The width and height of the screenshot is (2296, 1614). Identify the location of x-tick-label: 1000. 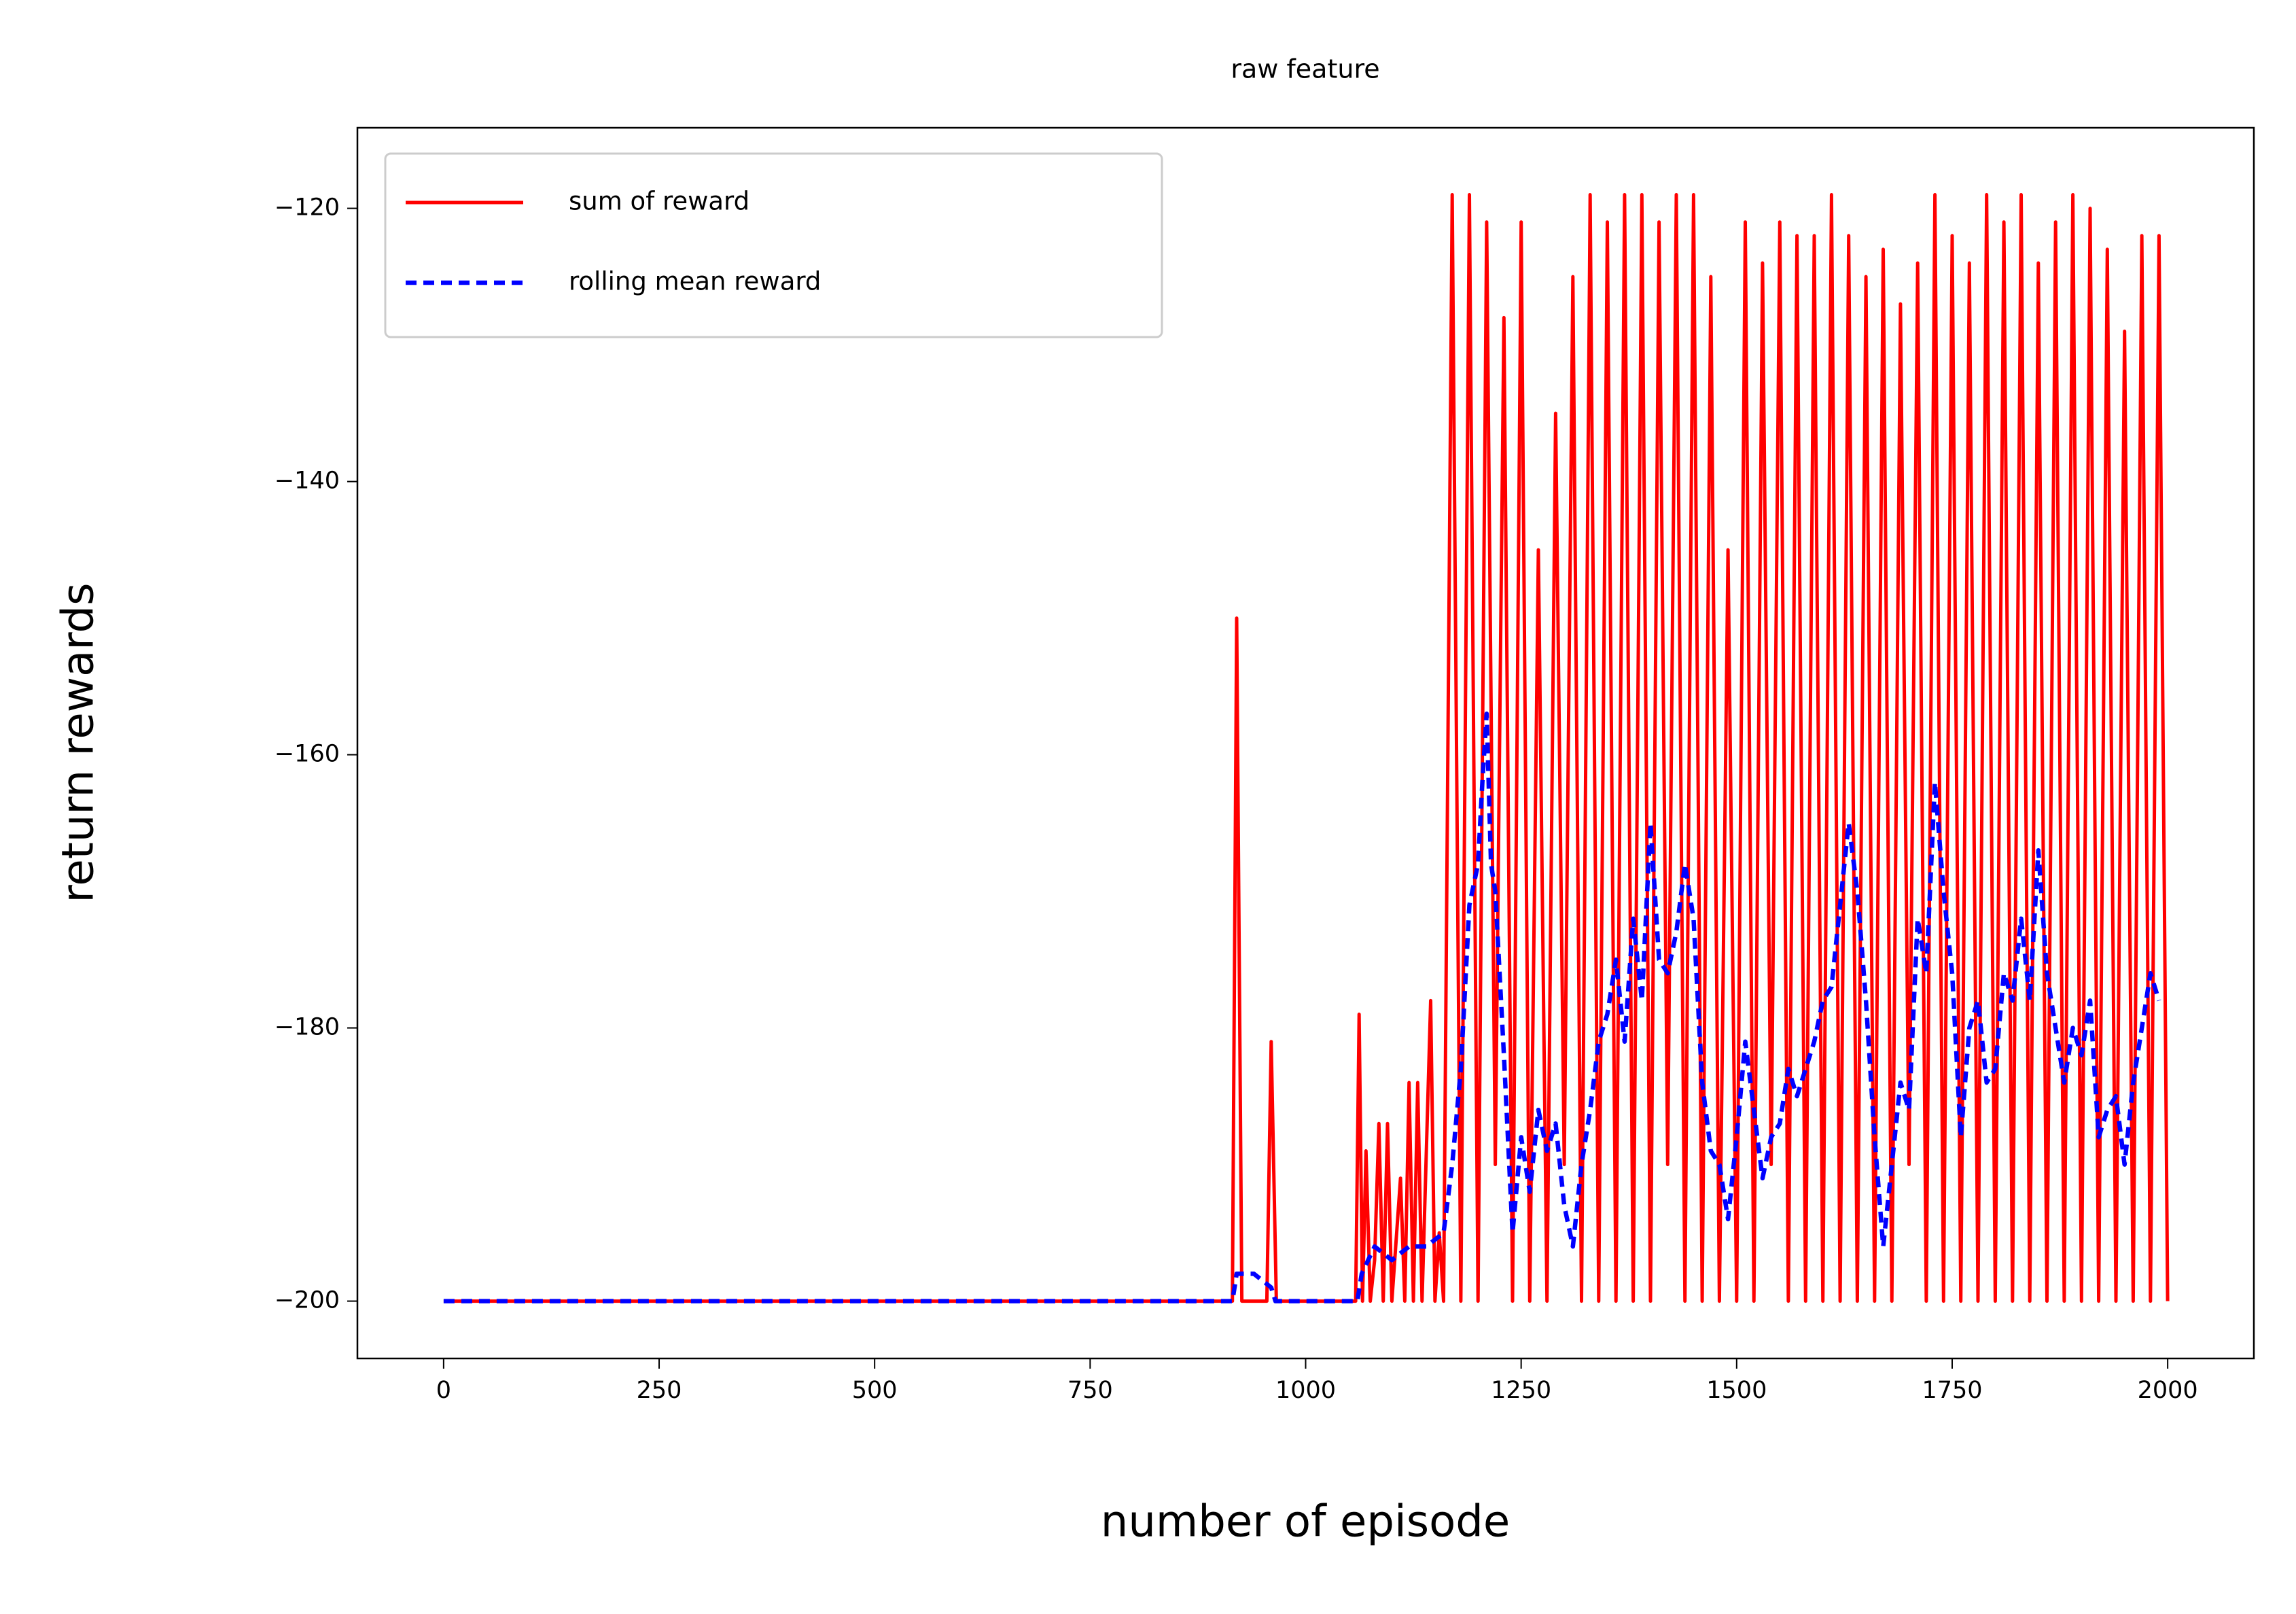
(1305, 1390).